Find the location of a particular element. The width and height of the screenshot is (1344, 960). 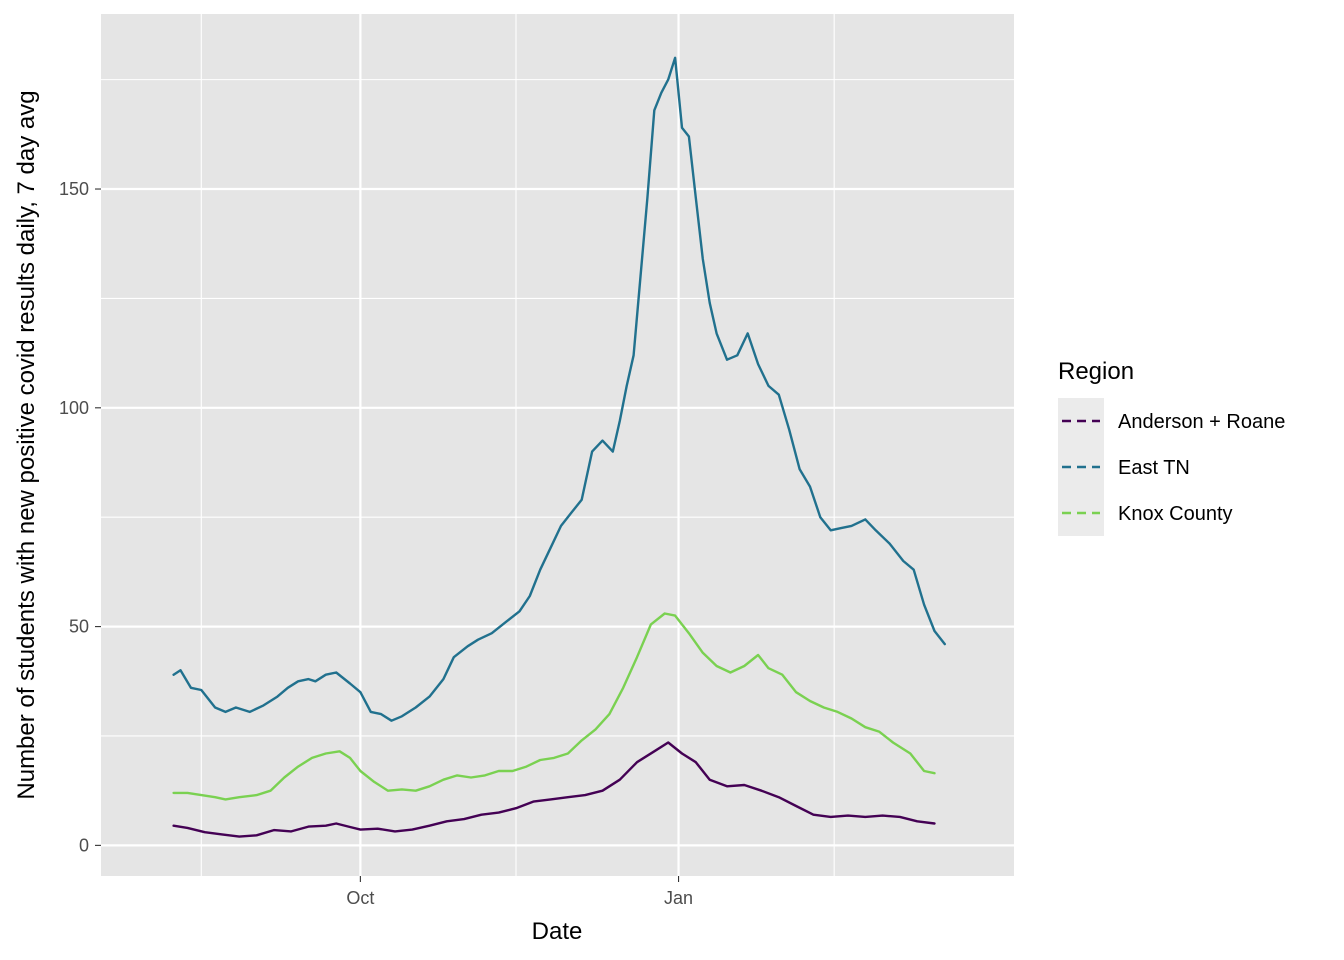

y-tick-label: 50 is located at coordinates (79, 627).